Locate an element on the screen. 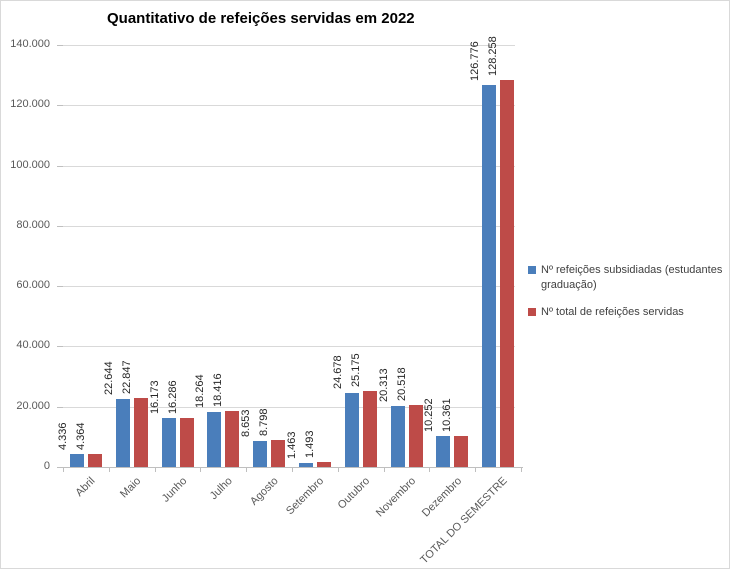 The width and height of the screenshot is (730, 569). x-axis-category-label: Abril is located at coordinates (85, 487).